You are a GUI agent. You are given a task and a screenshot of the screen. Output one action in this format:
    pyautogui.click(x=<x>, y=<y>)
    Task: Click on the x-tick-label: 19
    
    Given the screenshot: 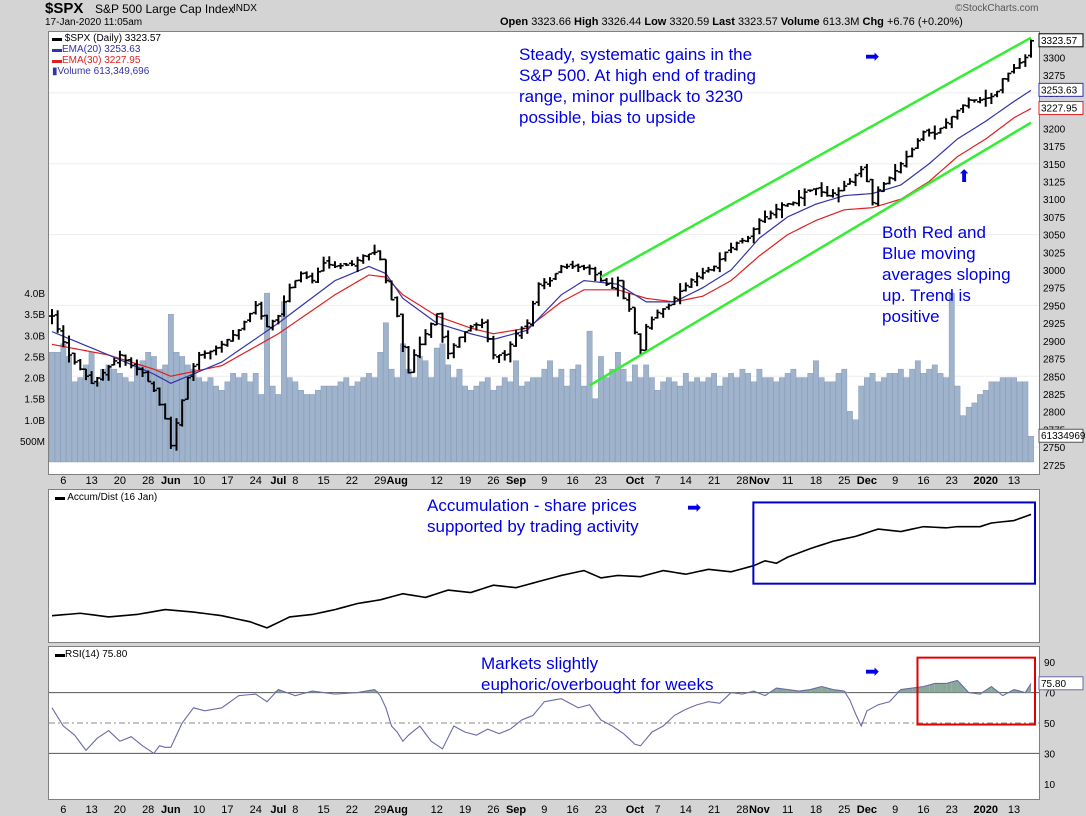 What is the action you would take?
    pyautogui.click(x=465, y=481)
    